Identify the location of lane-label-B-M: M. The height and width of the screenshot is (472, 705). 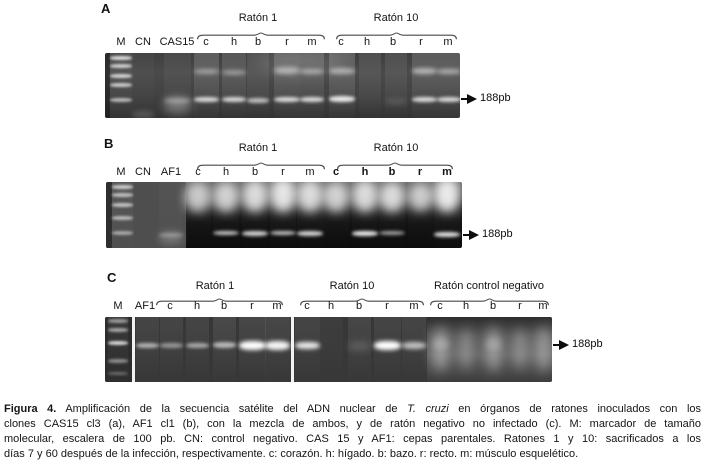
(121, 172).